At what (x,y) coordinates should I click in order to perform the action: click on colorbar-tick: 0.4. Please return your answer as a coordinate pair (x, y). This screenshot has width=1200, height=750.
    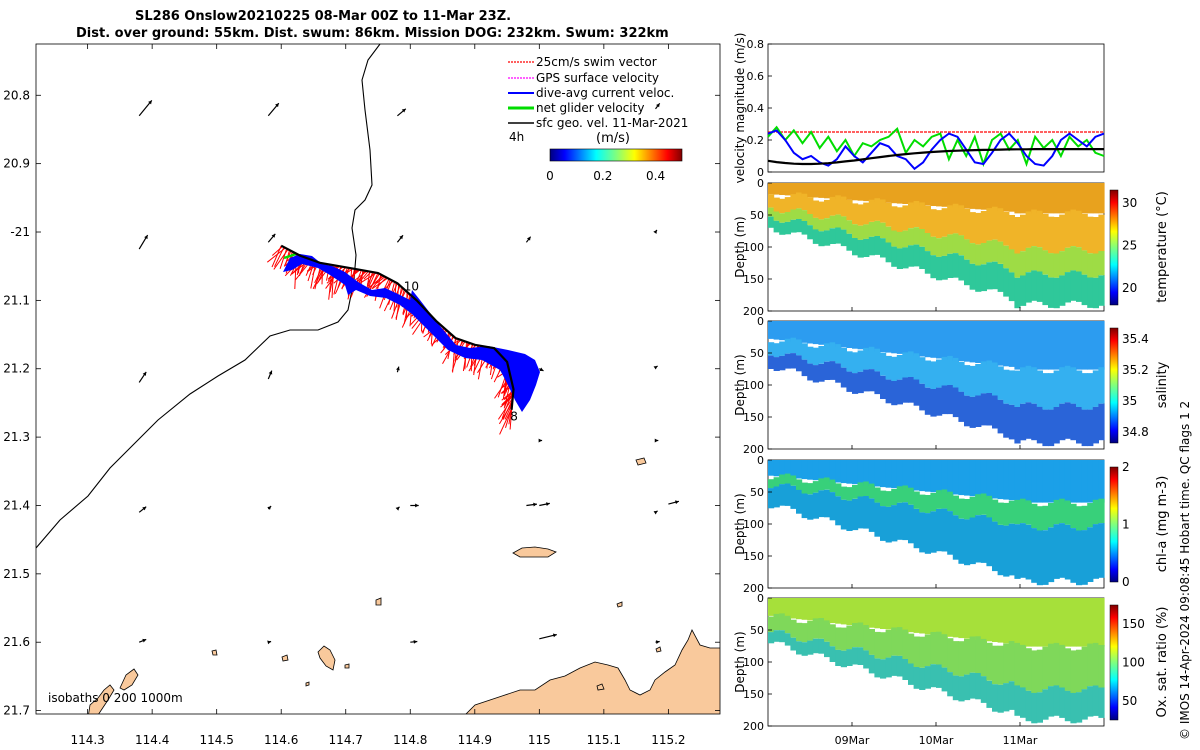
    Looking at the image, I should click on (655, 176).